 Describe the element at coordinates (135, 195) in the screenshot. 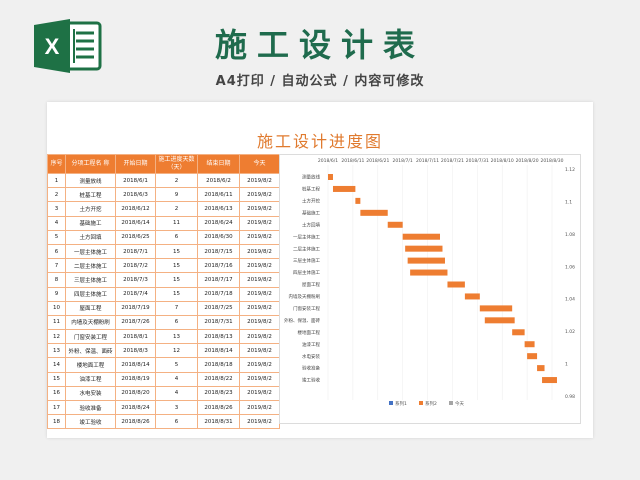

I see `cell-start: 2018/6/3` at that location.